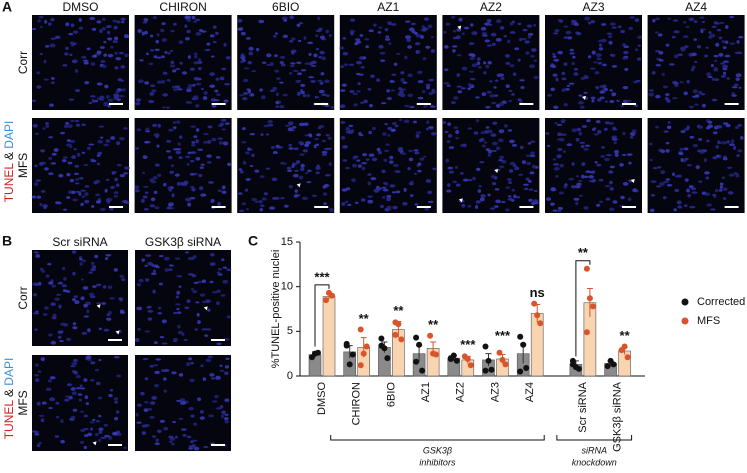 Image resolution: width=747 pixels, height=473 pixels. What do you see at coordinates (290, 331) in the screenshot?
I see `y-tick-label: 5` at bounding box center [290, 331].